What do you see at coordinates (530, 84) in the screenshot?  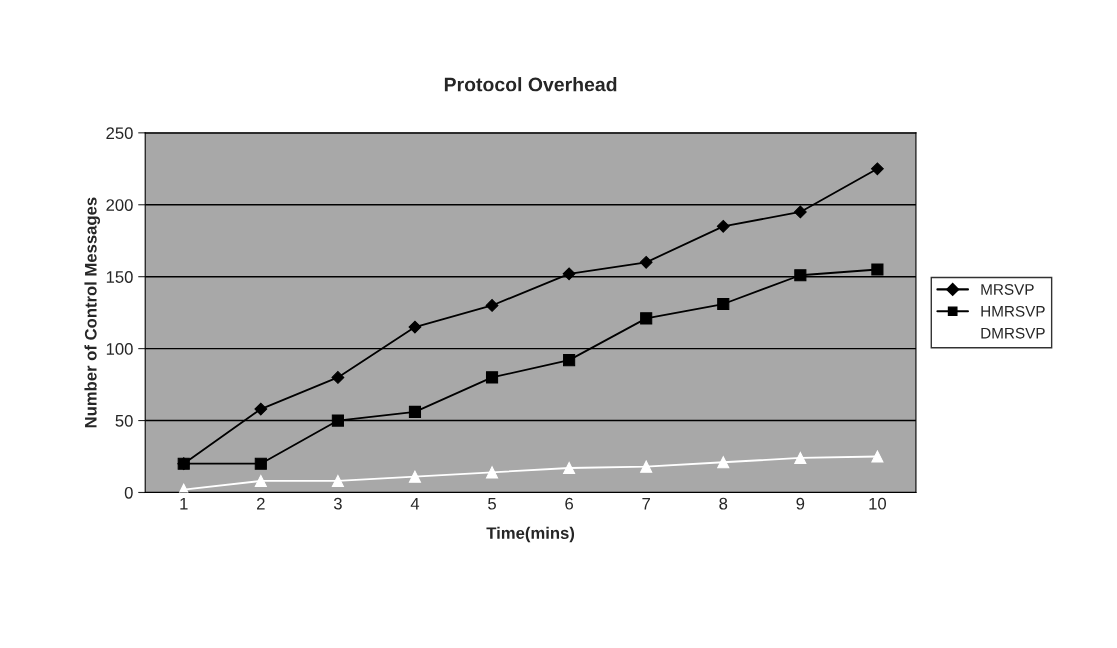 I see `chart-title: Protocol Overhead` at bounding box center [530, 84].